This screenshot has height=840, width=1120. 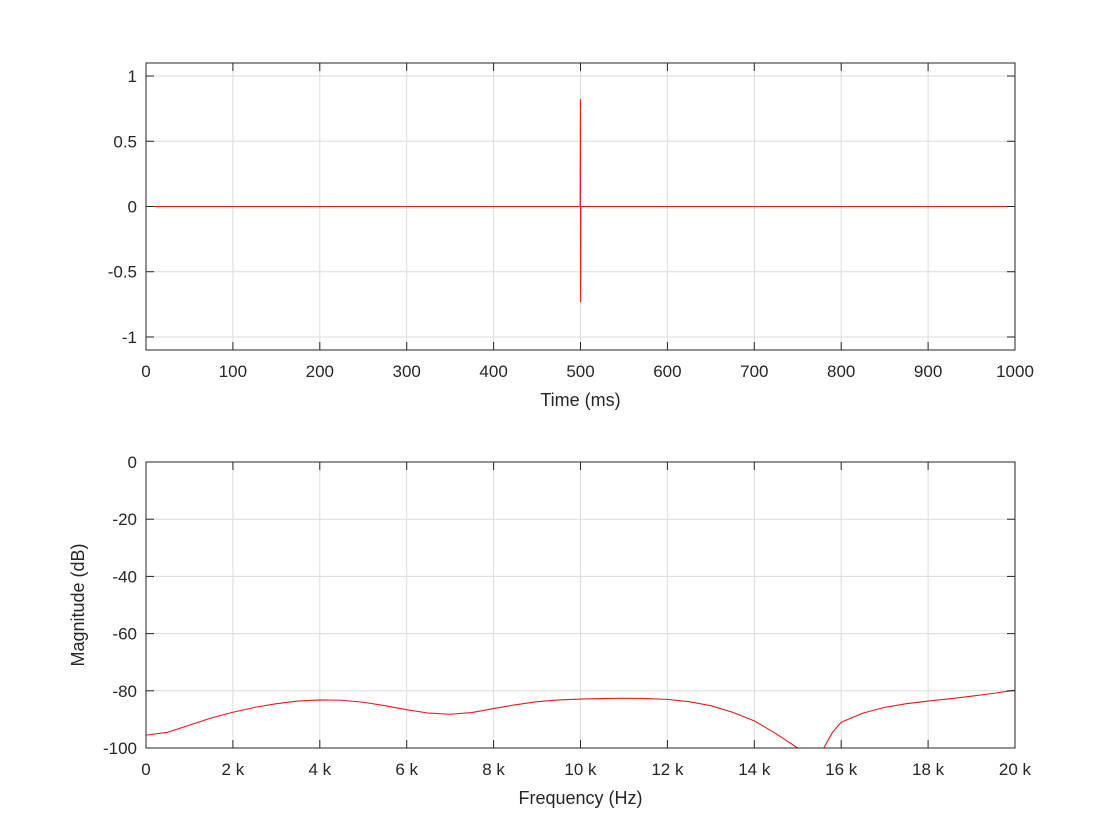 I want to click on time-y-tick-label: 0, so click(x=132, y=207).